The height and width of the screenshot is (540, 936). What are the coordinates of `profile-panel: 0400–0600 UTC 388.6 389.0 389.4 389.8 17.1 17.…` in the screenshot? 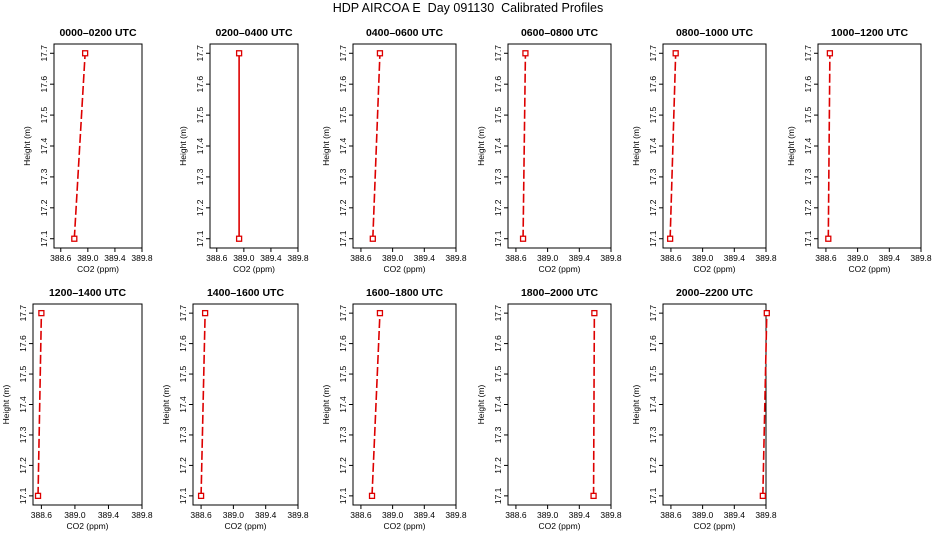 It's located at (394, 150).